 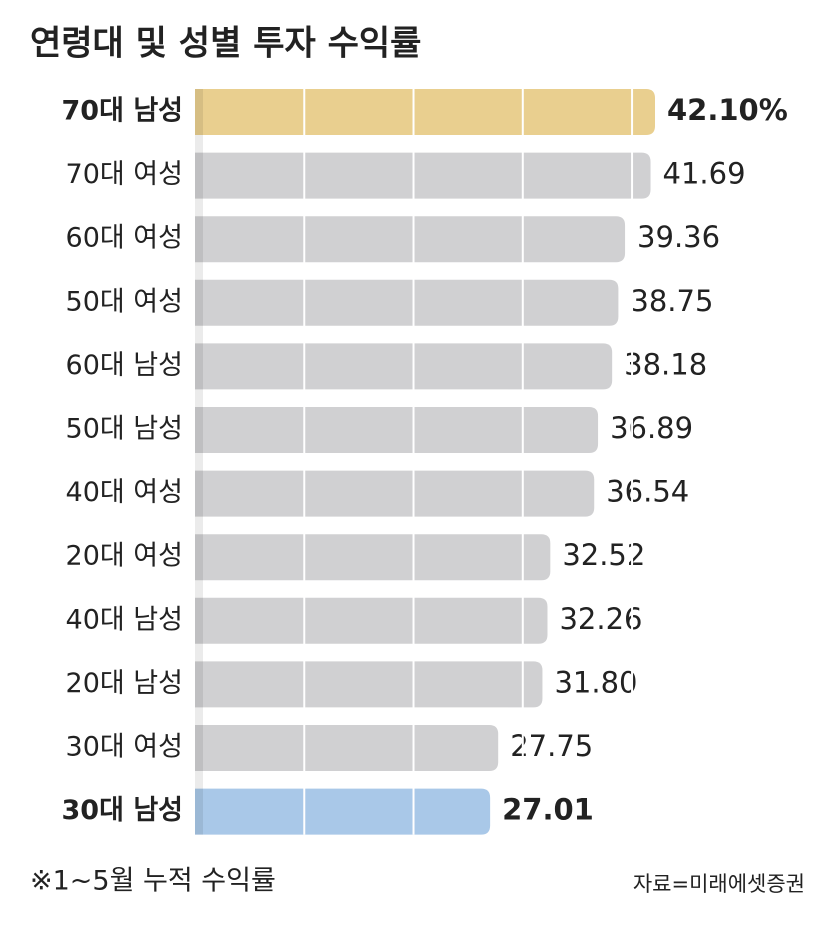 What do you see at coordinates (123, 810) in the screenshot?
I see `category-label: 30대 남성` at bounding box center [123, 810].